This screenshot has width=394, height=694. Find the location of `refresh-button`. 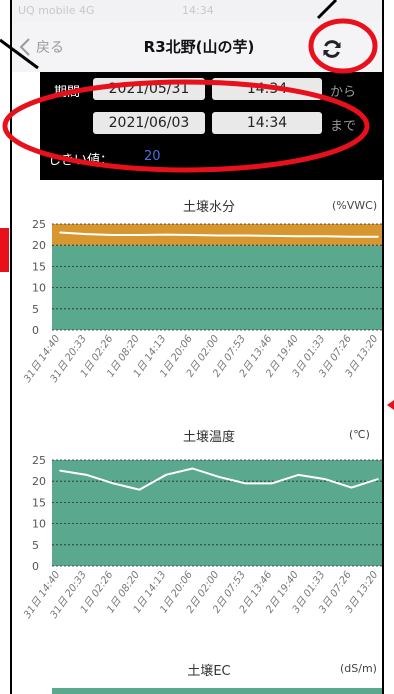

refresh-button is located at coordinates (332, 49).